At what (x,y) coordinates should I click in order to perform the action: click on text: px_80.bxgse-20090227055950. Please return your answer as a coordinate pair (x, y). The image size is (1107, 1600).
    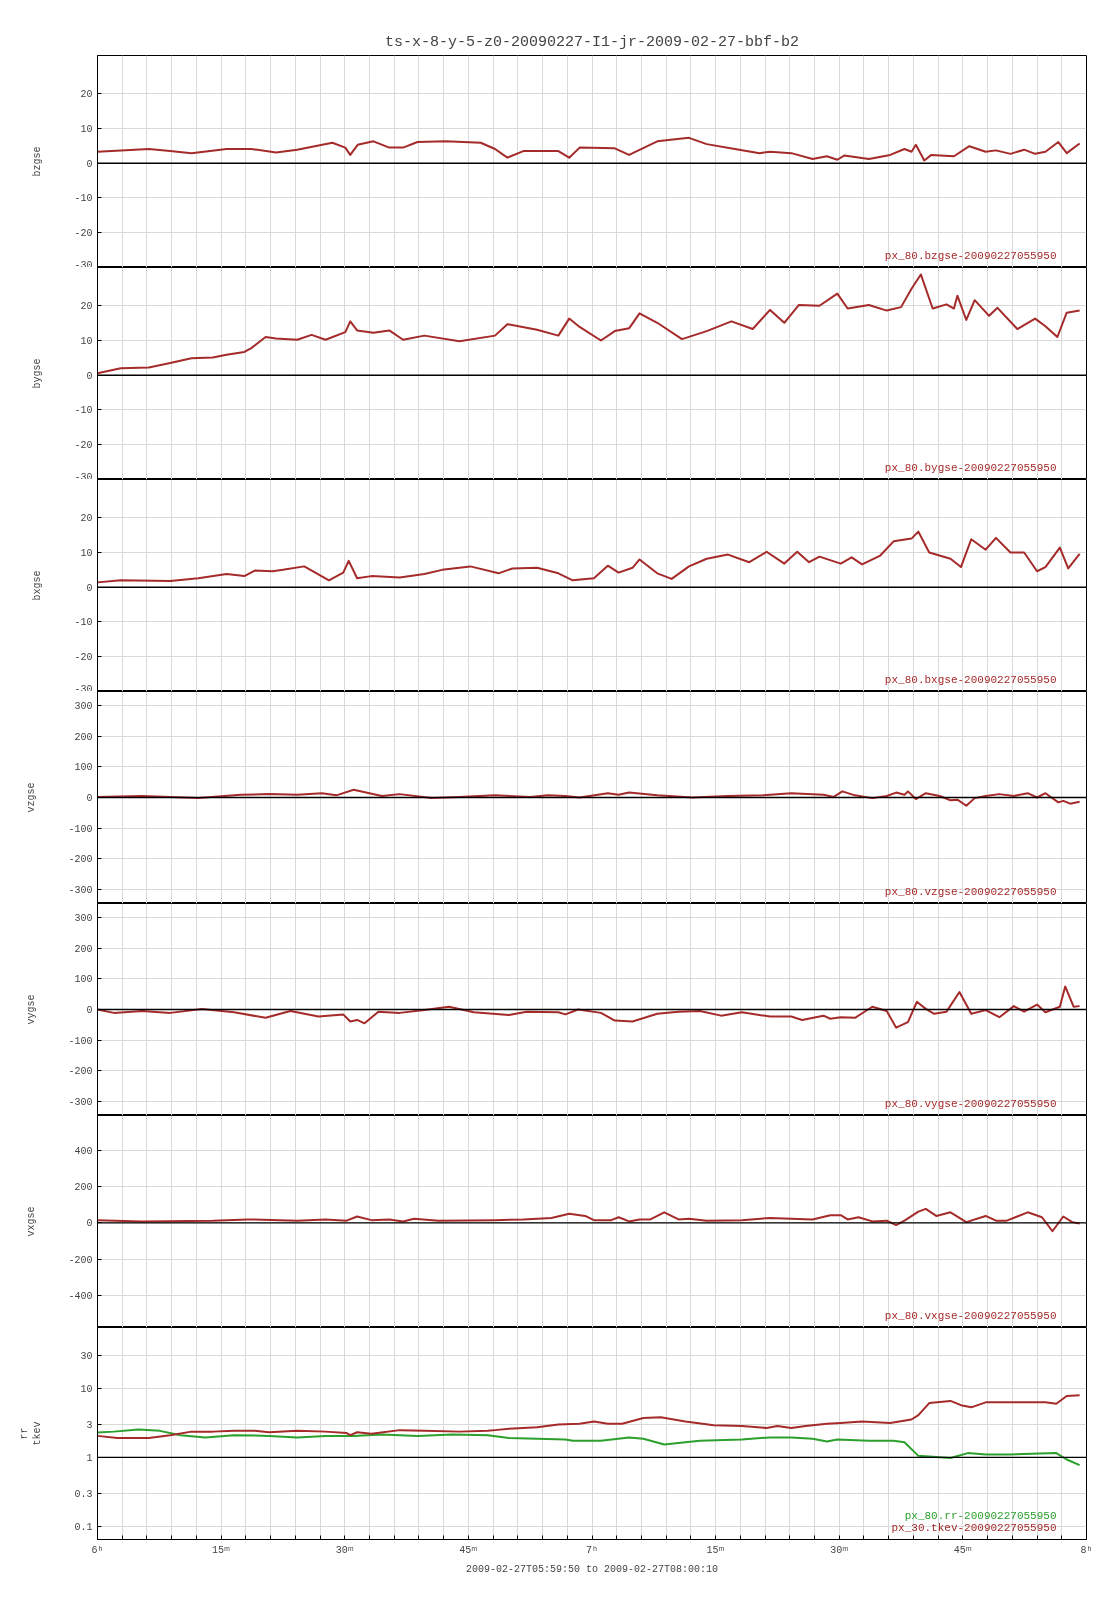
    Looking at the image, I should click on (970, 679).